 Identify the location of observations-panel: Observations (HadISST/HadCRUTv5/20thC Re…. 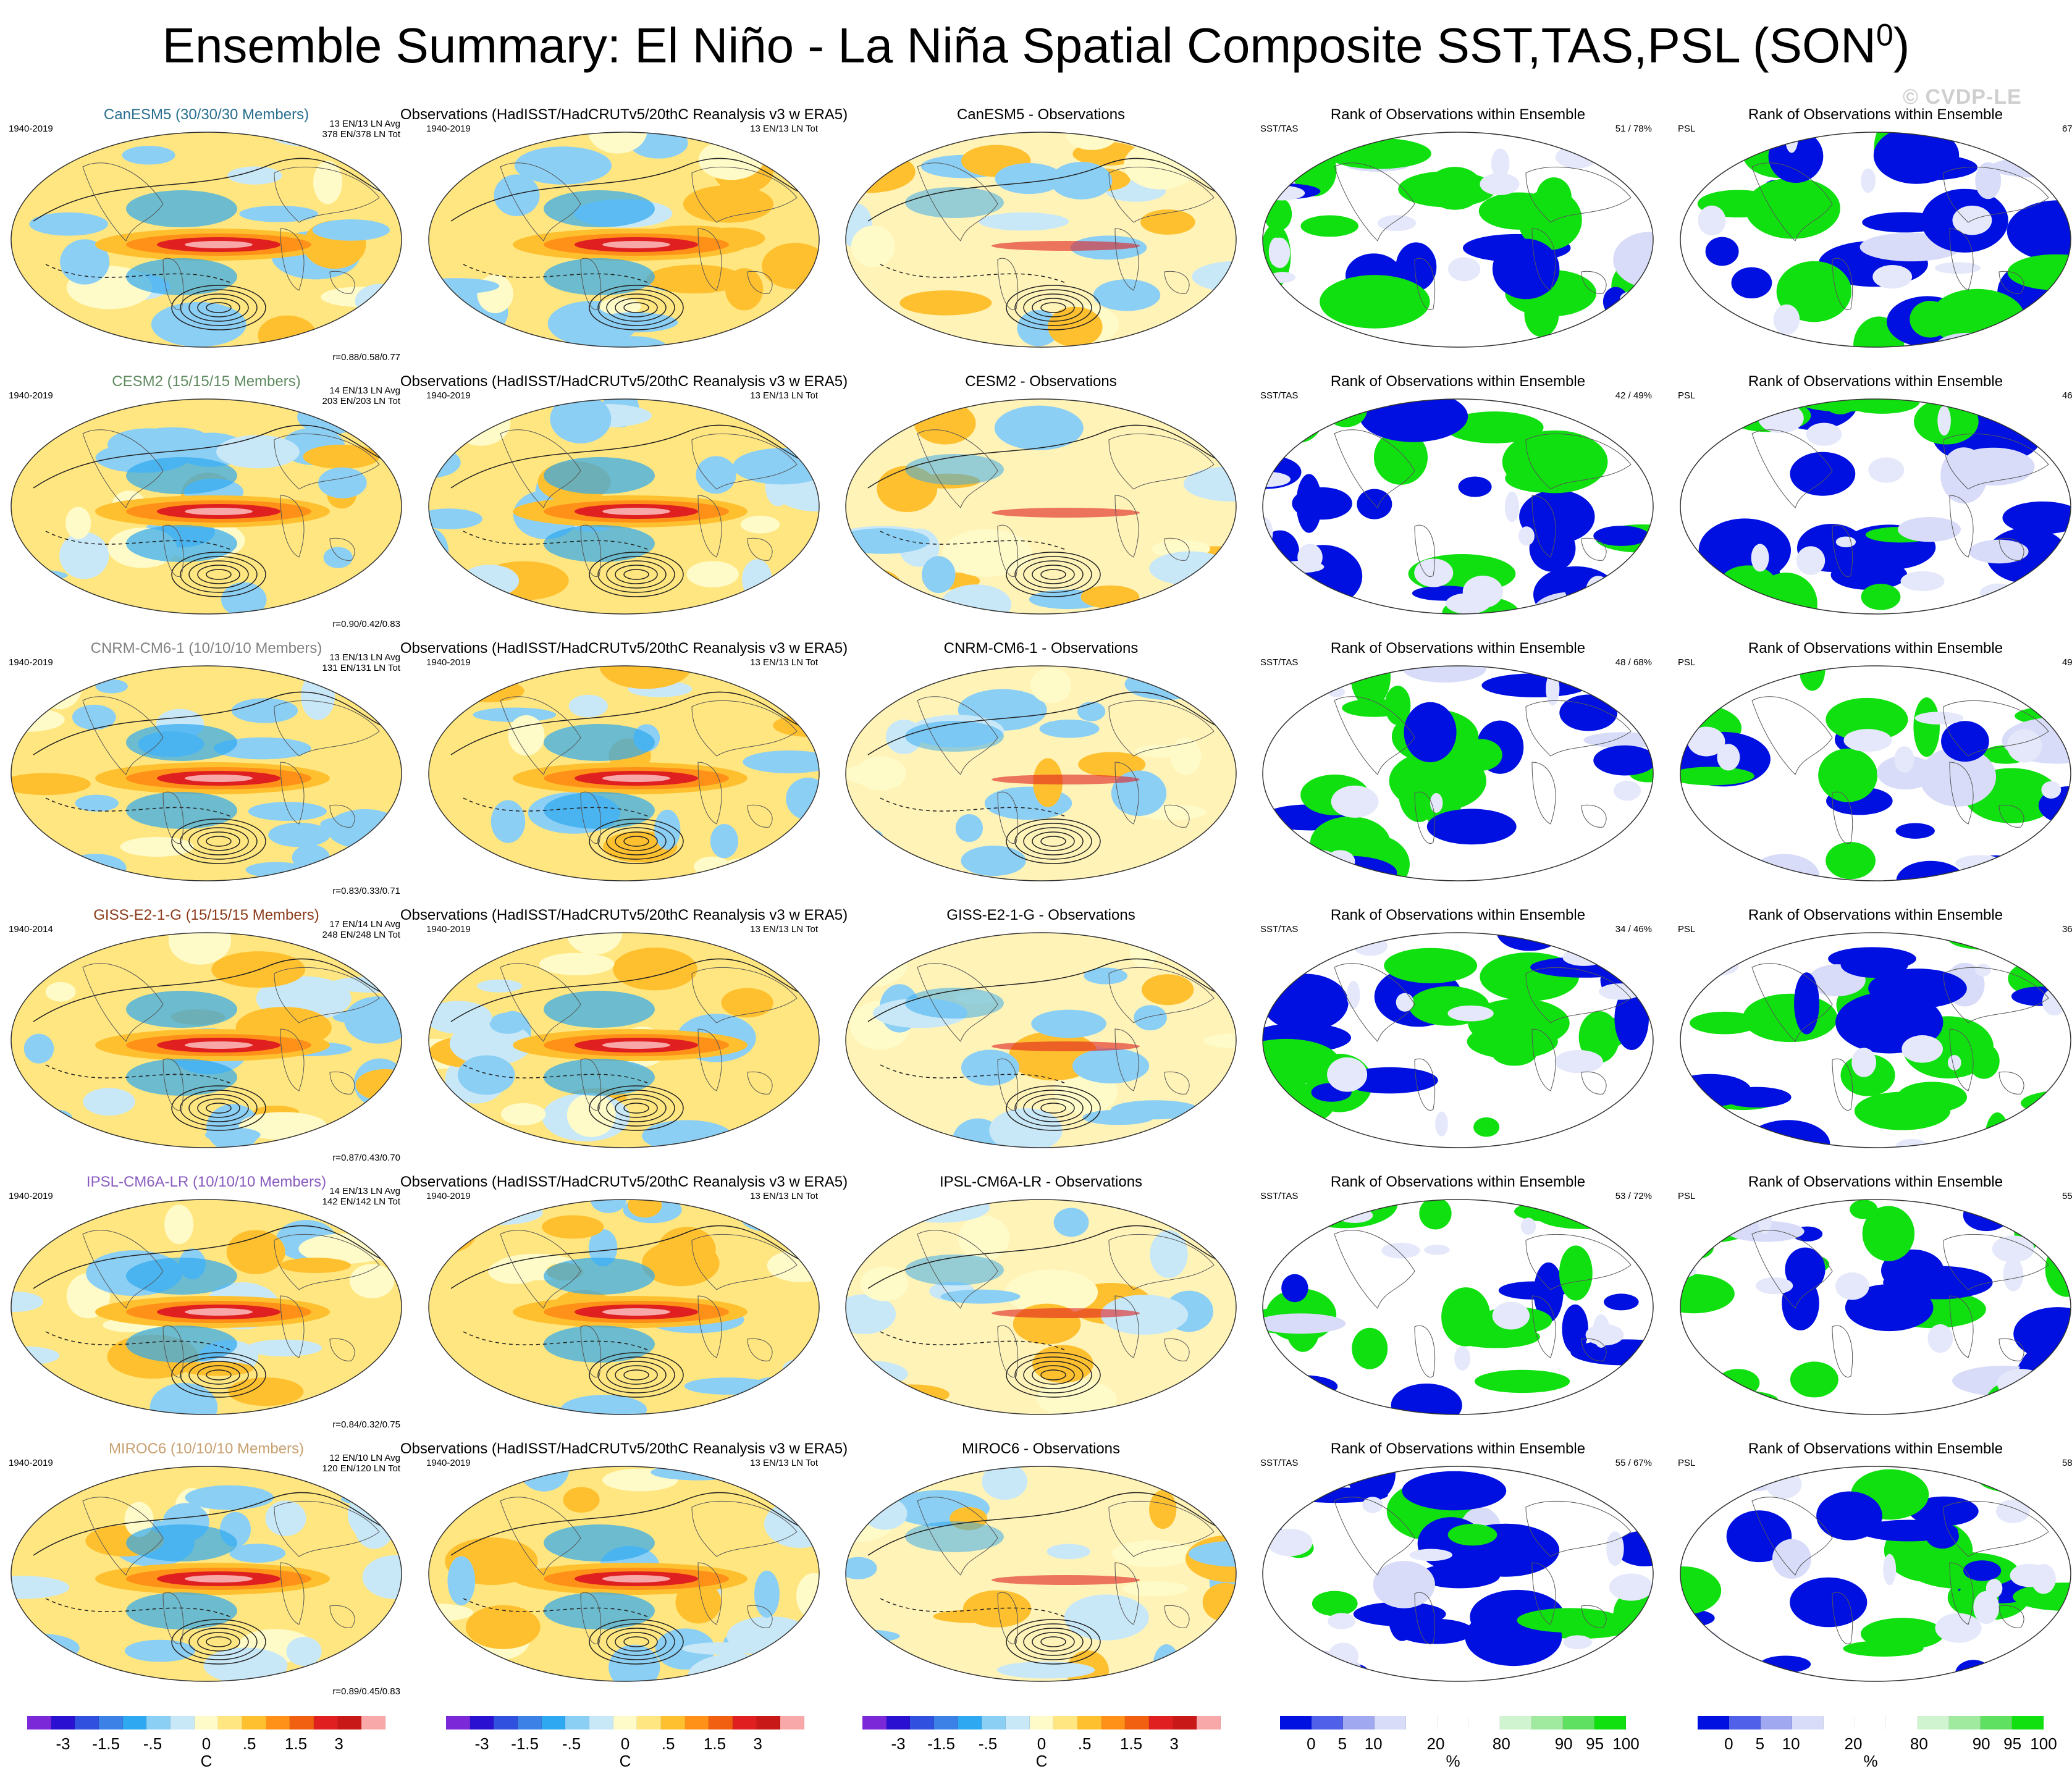
(624, 1573).